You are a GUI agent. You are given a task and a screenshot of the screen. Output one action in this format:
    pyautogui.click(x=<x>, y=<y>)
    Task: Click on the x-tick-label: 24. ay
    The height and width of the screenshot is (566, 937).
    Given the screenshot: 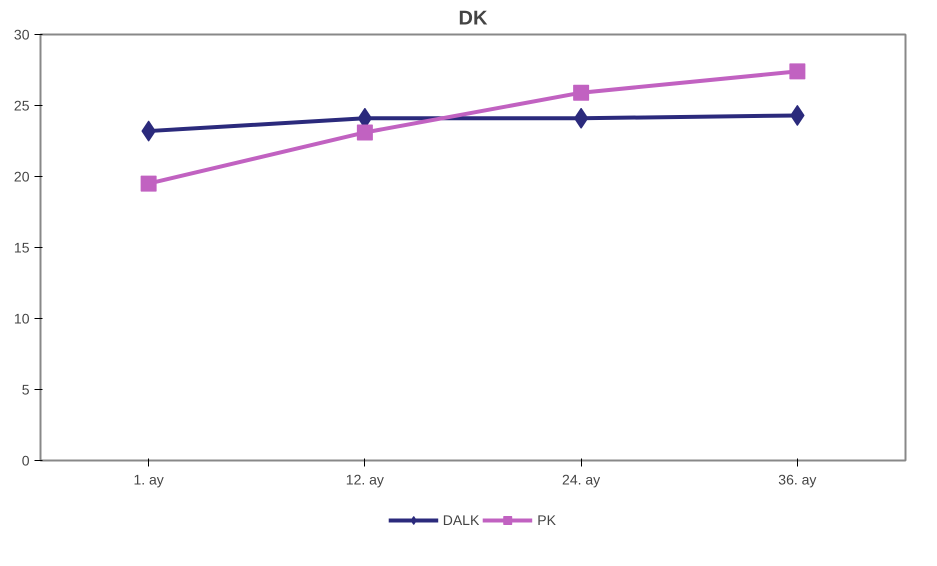 What is the action you would take?
    pyautogui.click(x=581, y=480)
    